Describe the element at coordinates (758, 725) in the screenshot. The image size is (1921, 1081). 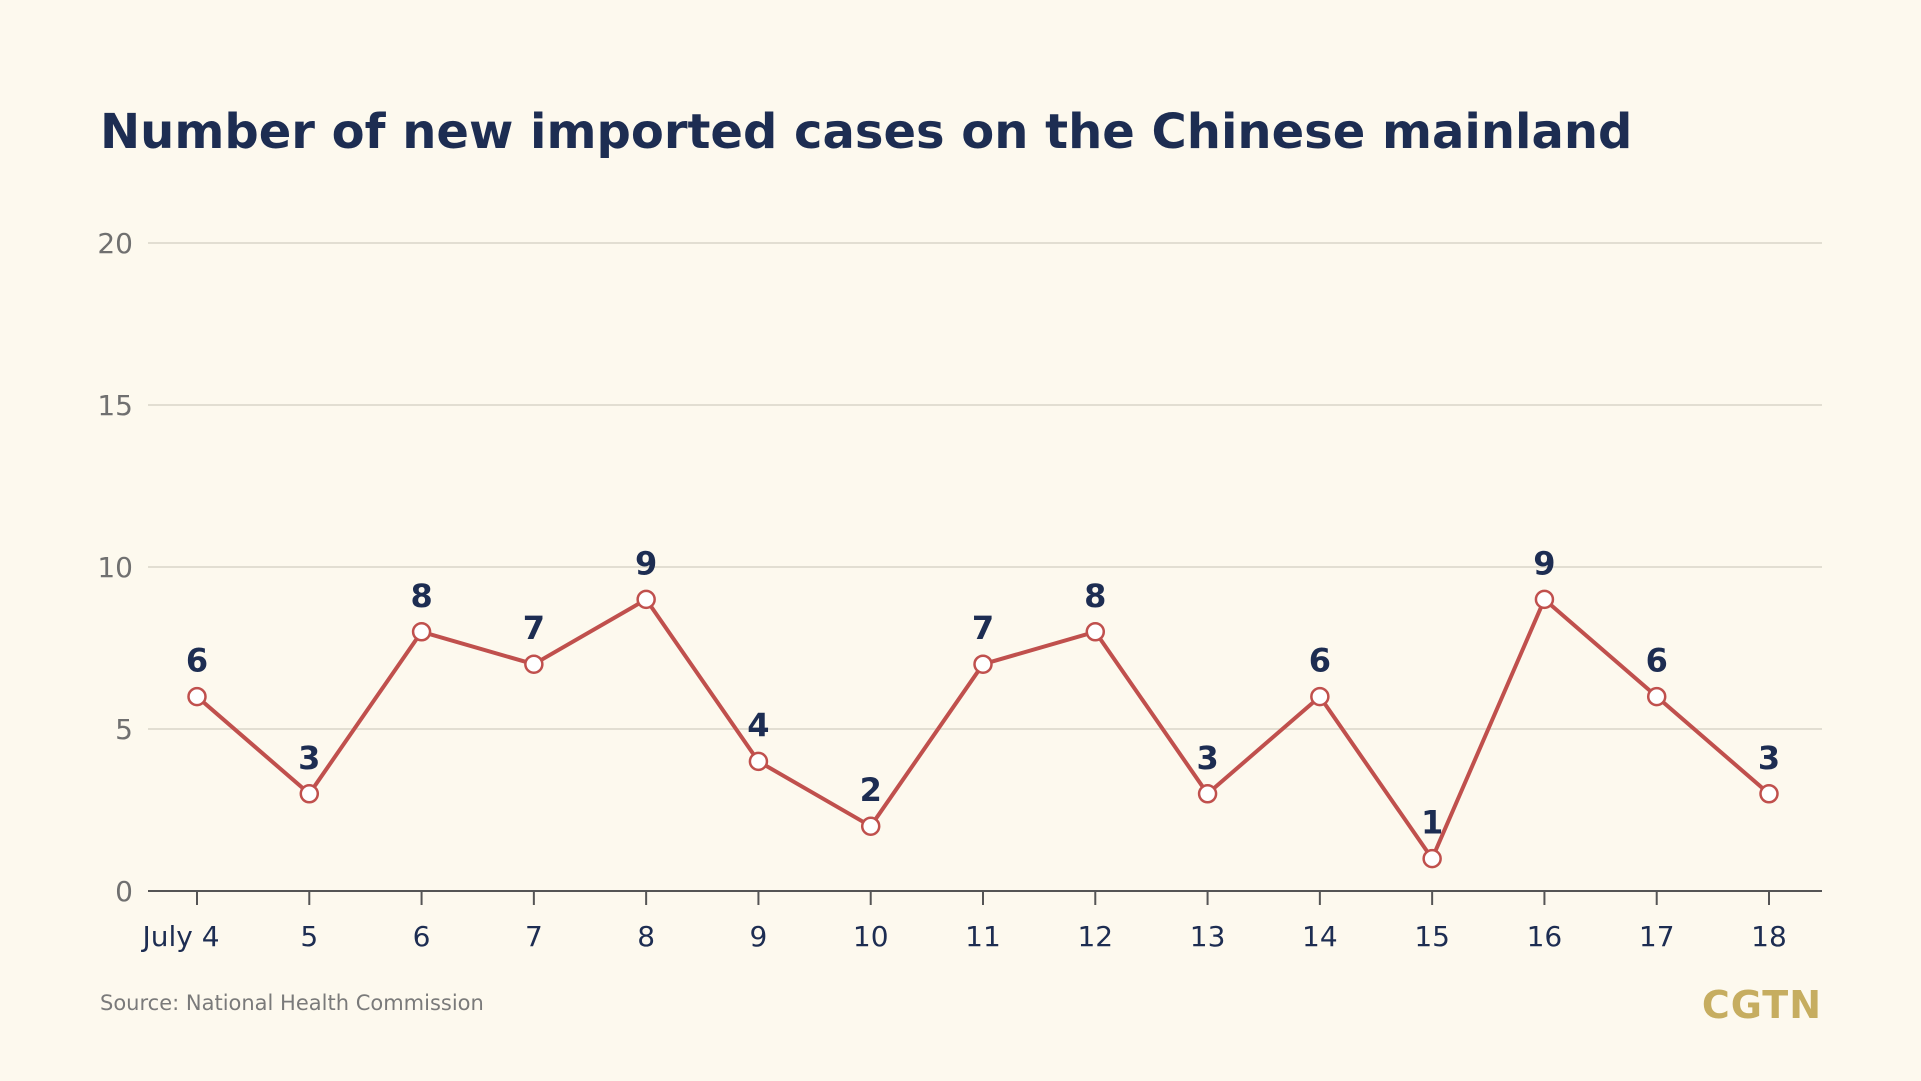
I see `data-label: 4` at that location.